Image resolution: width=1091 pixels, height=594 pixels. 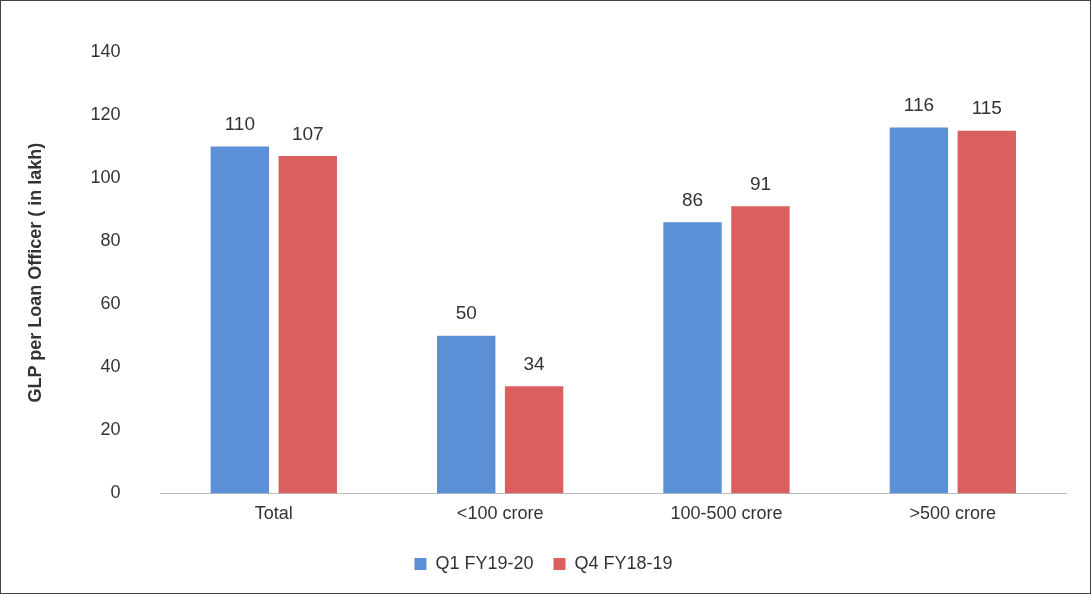 I want to click on x-tick-label: >500 crore, so click(x=953, y=513).